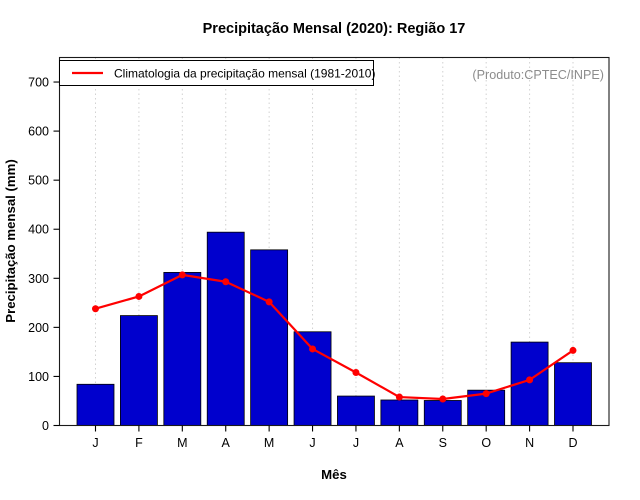 The image size is (640, 500). Describe the element at coordinates (334, 29) in the screenshot. I see `chart-title: Precipitação Mensal (2020): Região 17` at that location.